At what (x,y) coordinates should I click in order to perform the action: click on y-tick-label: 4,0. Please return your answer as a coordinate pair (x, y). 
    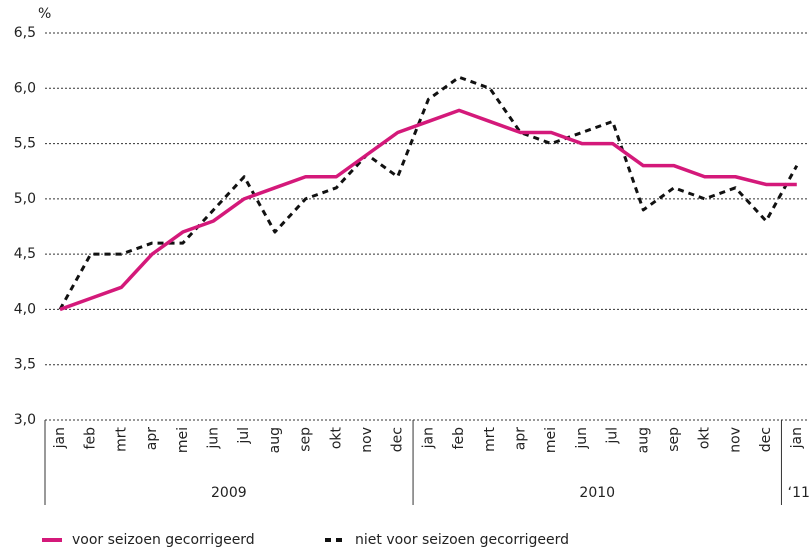
    Looking at the image, I should click on (25, 309).